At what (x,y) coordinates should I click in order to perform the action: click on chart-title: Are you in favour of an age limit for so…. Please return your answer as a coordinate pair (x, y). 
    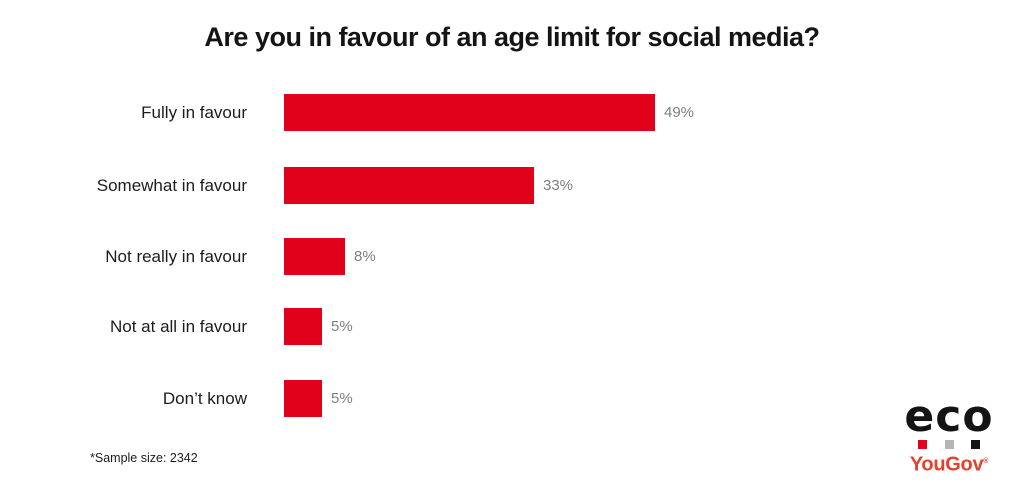
    Looking at the image, I should click on (512, 37).